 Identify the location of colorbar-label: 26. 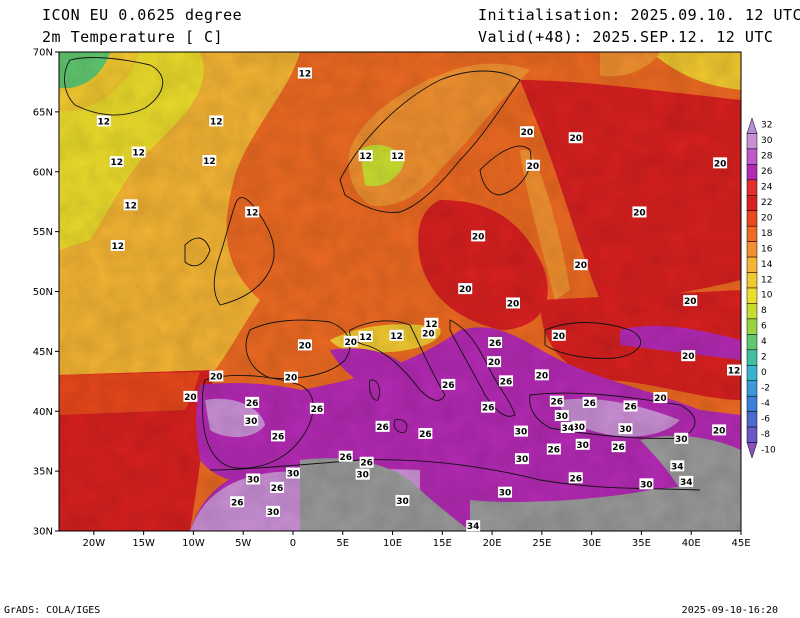
(767, 172).